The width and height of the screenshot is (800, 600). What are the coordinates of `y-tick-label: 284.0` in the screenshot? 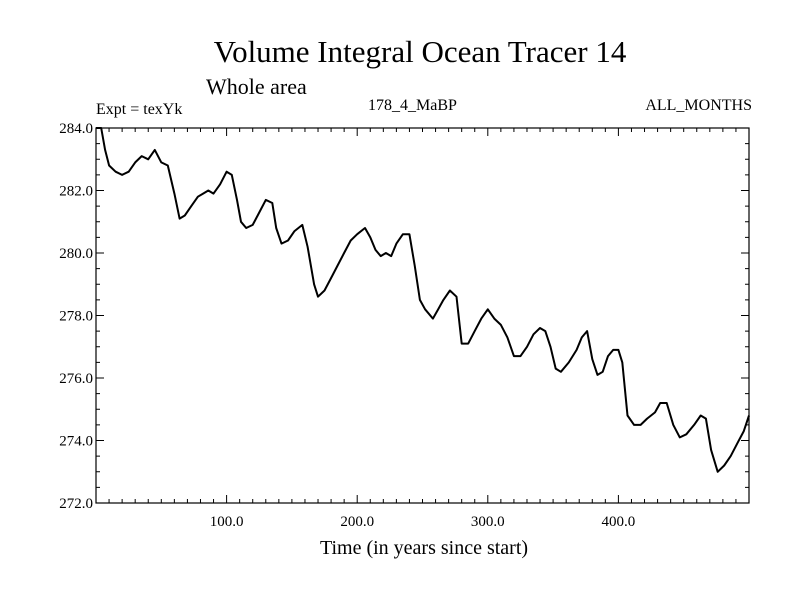 It's located at (76, 129).